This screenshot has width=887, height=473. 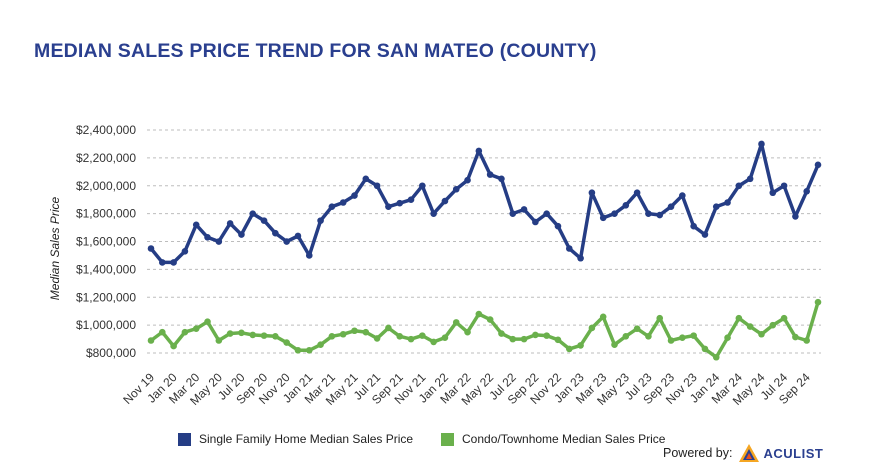 What do you see at coordinates (295, 439) in the screenshot?
I see `legend-item-single-family: Single Family Home Median Sales Price` at bounding box center [295, 439].